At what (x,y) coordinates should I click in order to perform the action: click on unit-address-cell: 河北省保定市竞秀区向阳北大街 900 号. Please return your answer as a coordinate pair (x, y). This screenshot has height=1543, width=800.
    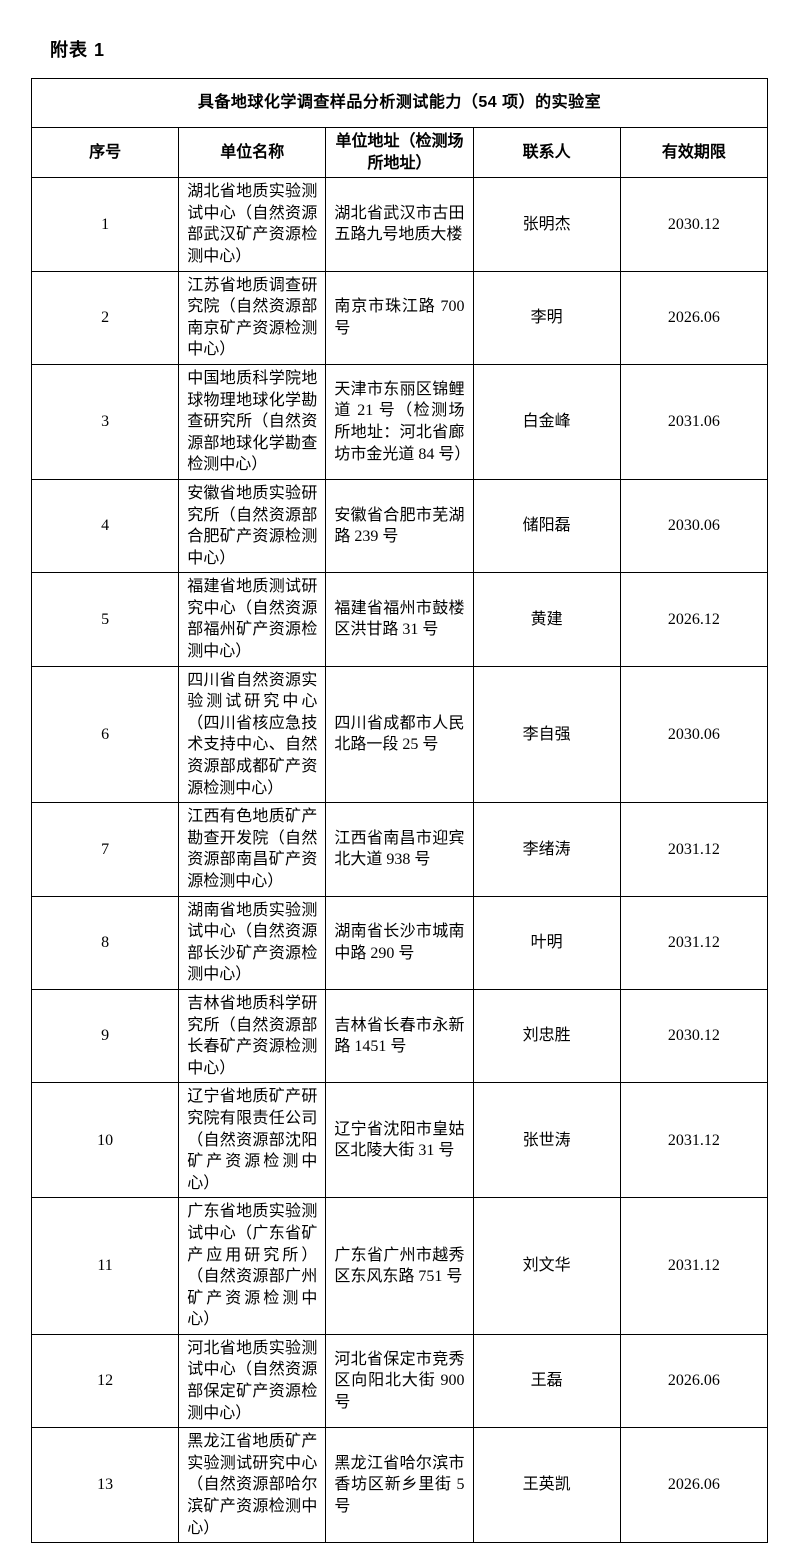
    Looking at the image, I should click on (399, 1381).